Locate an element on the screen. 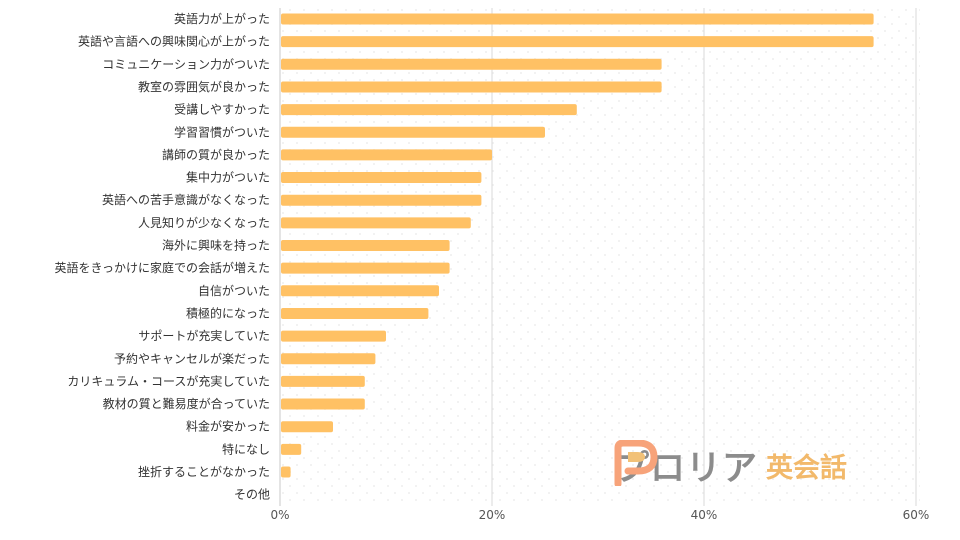  category-label: 英語をきっかけに家庭での会話が増えた is located at coordinates (162, 267).